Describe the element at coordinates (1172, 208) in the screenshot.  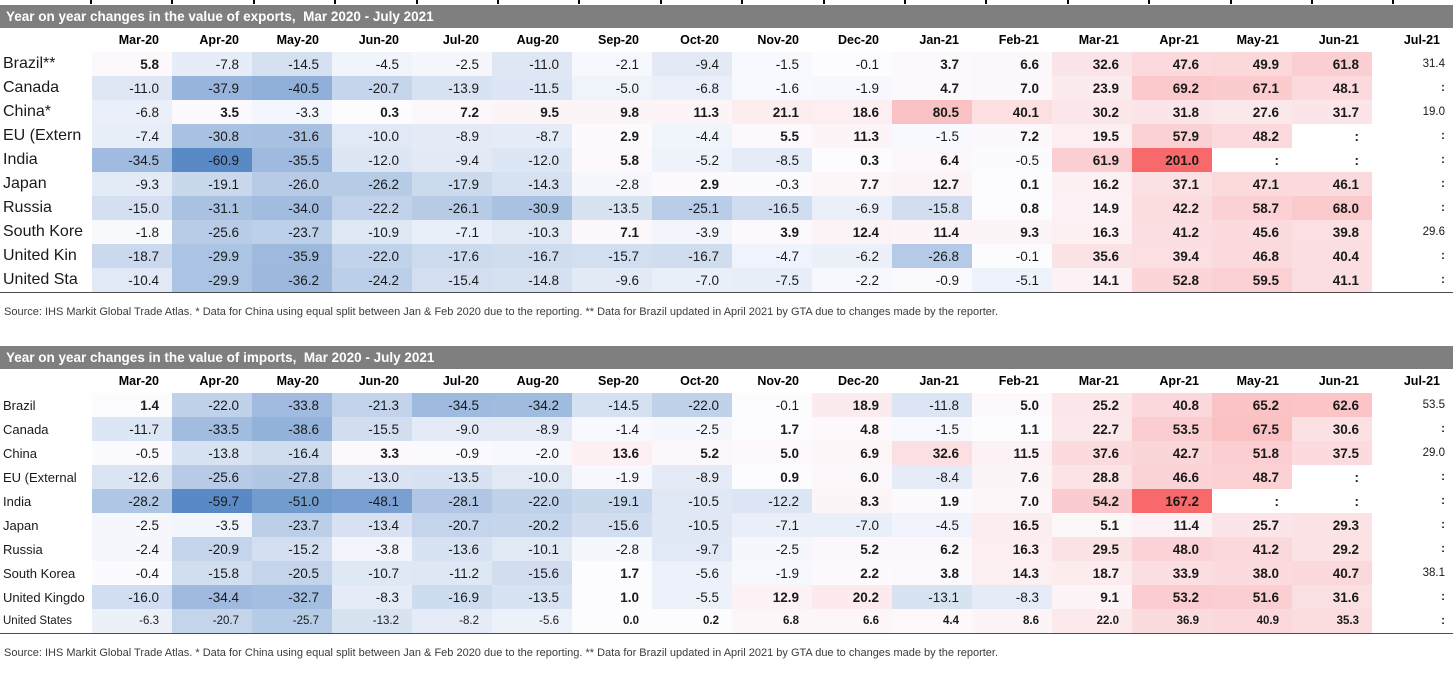
I see `data-cell: 42.2` at that location.